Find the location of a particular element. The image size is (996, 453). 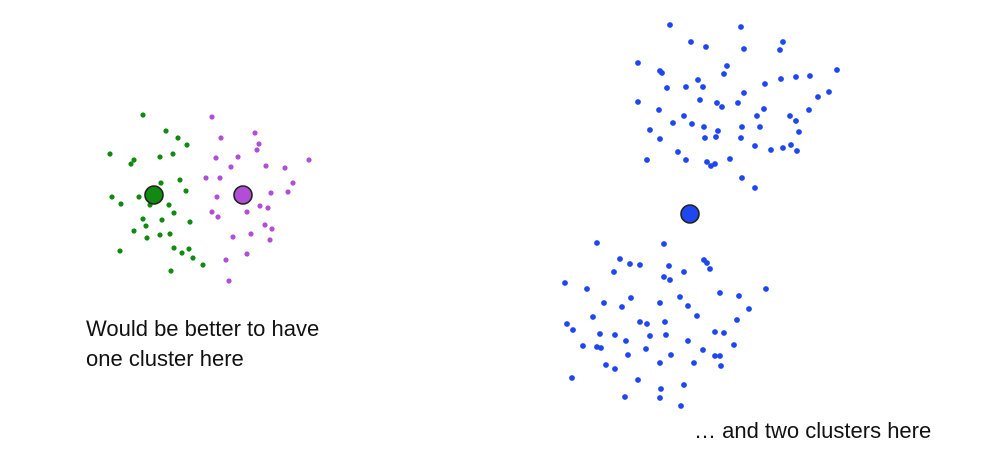

left-caption: Would be better to have one cluster here is located at coordinates (246, 344).